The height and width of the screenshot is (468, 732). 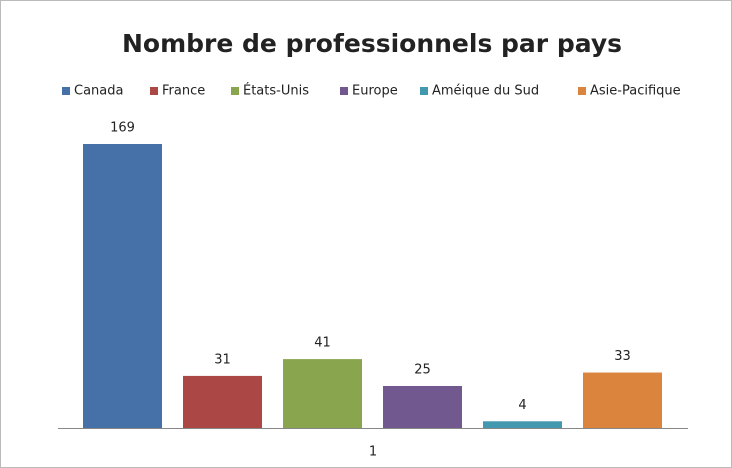 I want to click on data-label: 25, so click(x=422, y=369).